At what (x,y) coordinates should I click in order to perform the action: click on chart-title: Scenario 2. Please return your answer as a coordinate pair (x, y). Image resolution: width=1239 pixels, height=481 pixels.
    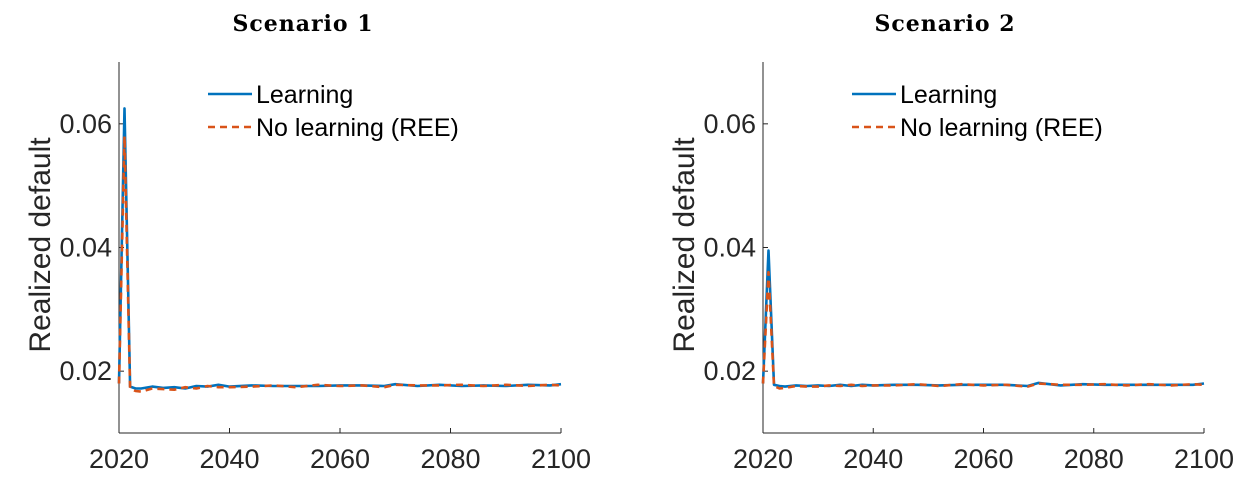
    Looking at the image, I should click on (944, 24).